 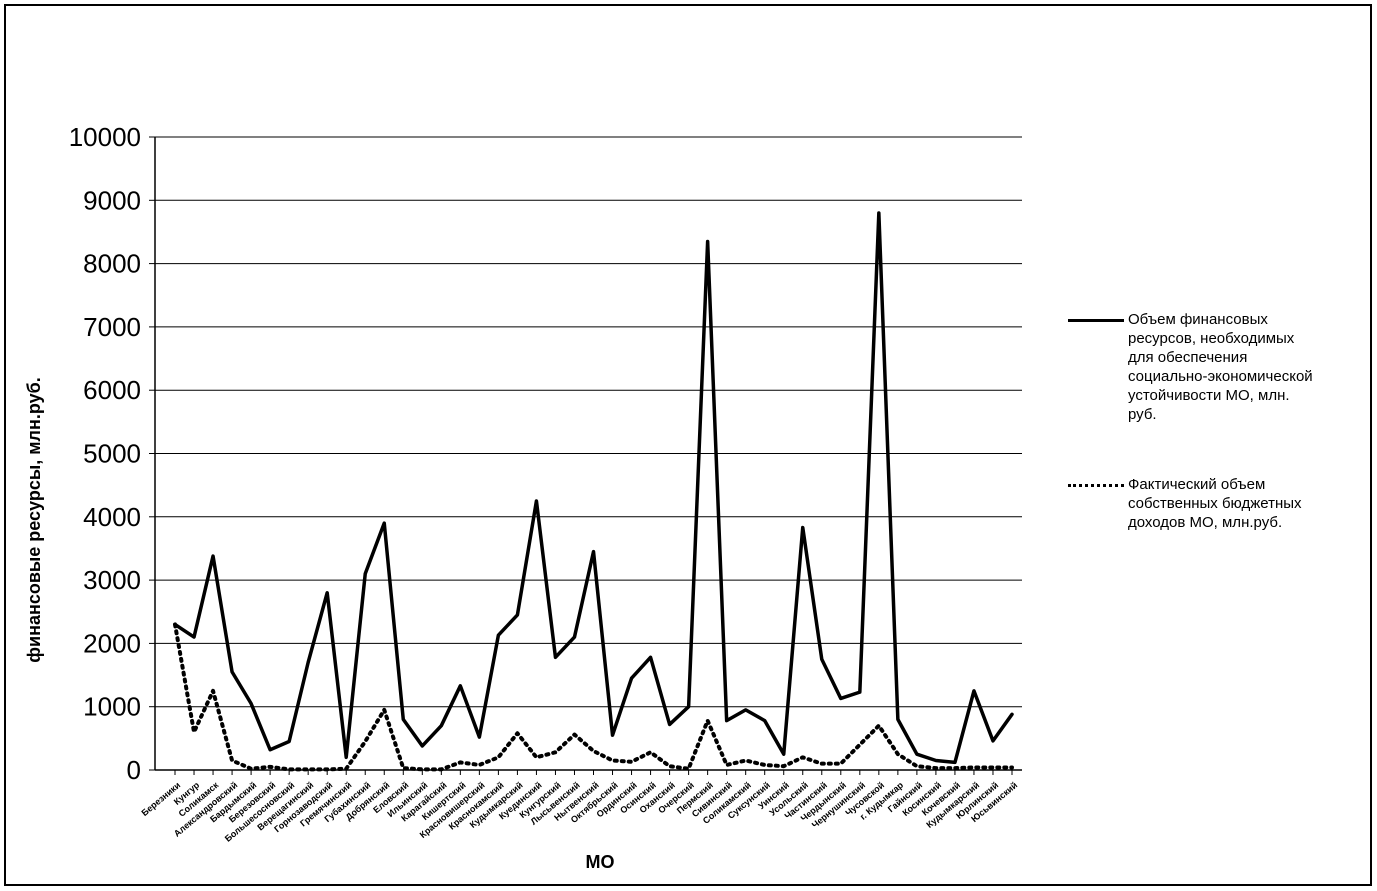 I want to click on y-tick-label: 1000, so click(x=112, y=707).